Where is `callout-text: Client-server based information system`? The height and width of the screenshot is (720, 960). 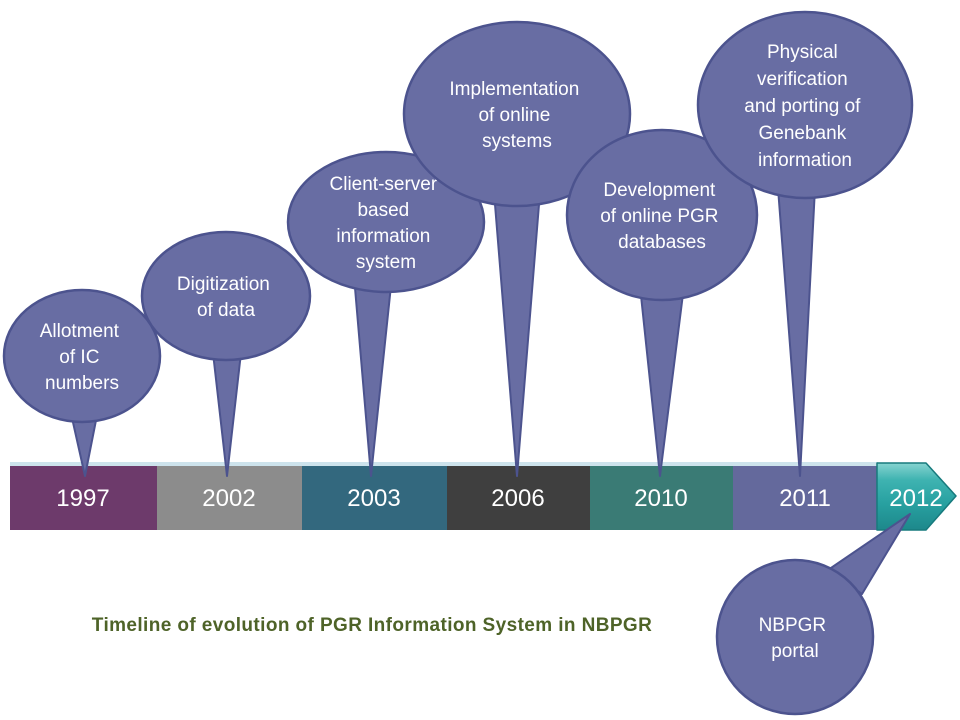
callout-text: Client-server based information system is located at coordinates (386, 223).